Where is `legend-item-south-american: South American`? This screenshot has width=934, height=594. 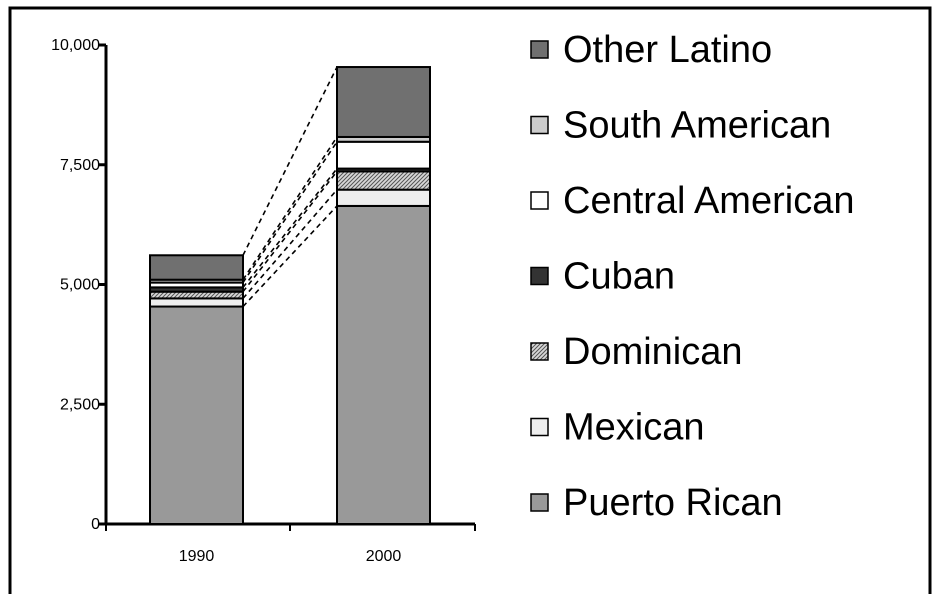
legend-item-south-american: South American is located at coordinates (680, 126).